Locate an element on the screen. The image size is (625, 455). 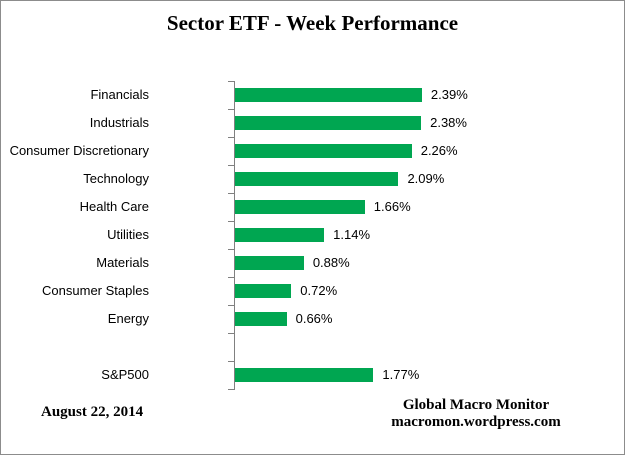
value-label: 0.66% is located at coordinates (314, 318).